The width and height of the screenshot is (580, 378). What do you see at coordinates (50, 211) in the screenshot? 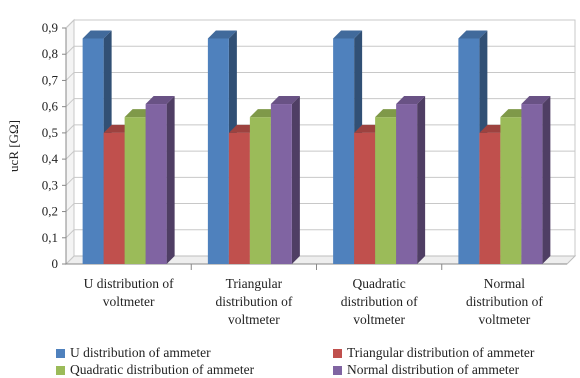
I see `y-tick-label: 0,2` at bounding box center [50, 211].